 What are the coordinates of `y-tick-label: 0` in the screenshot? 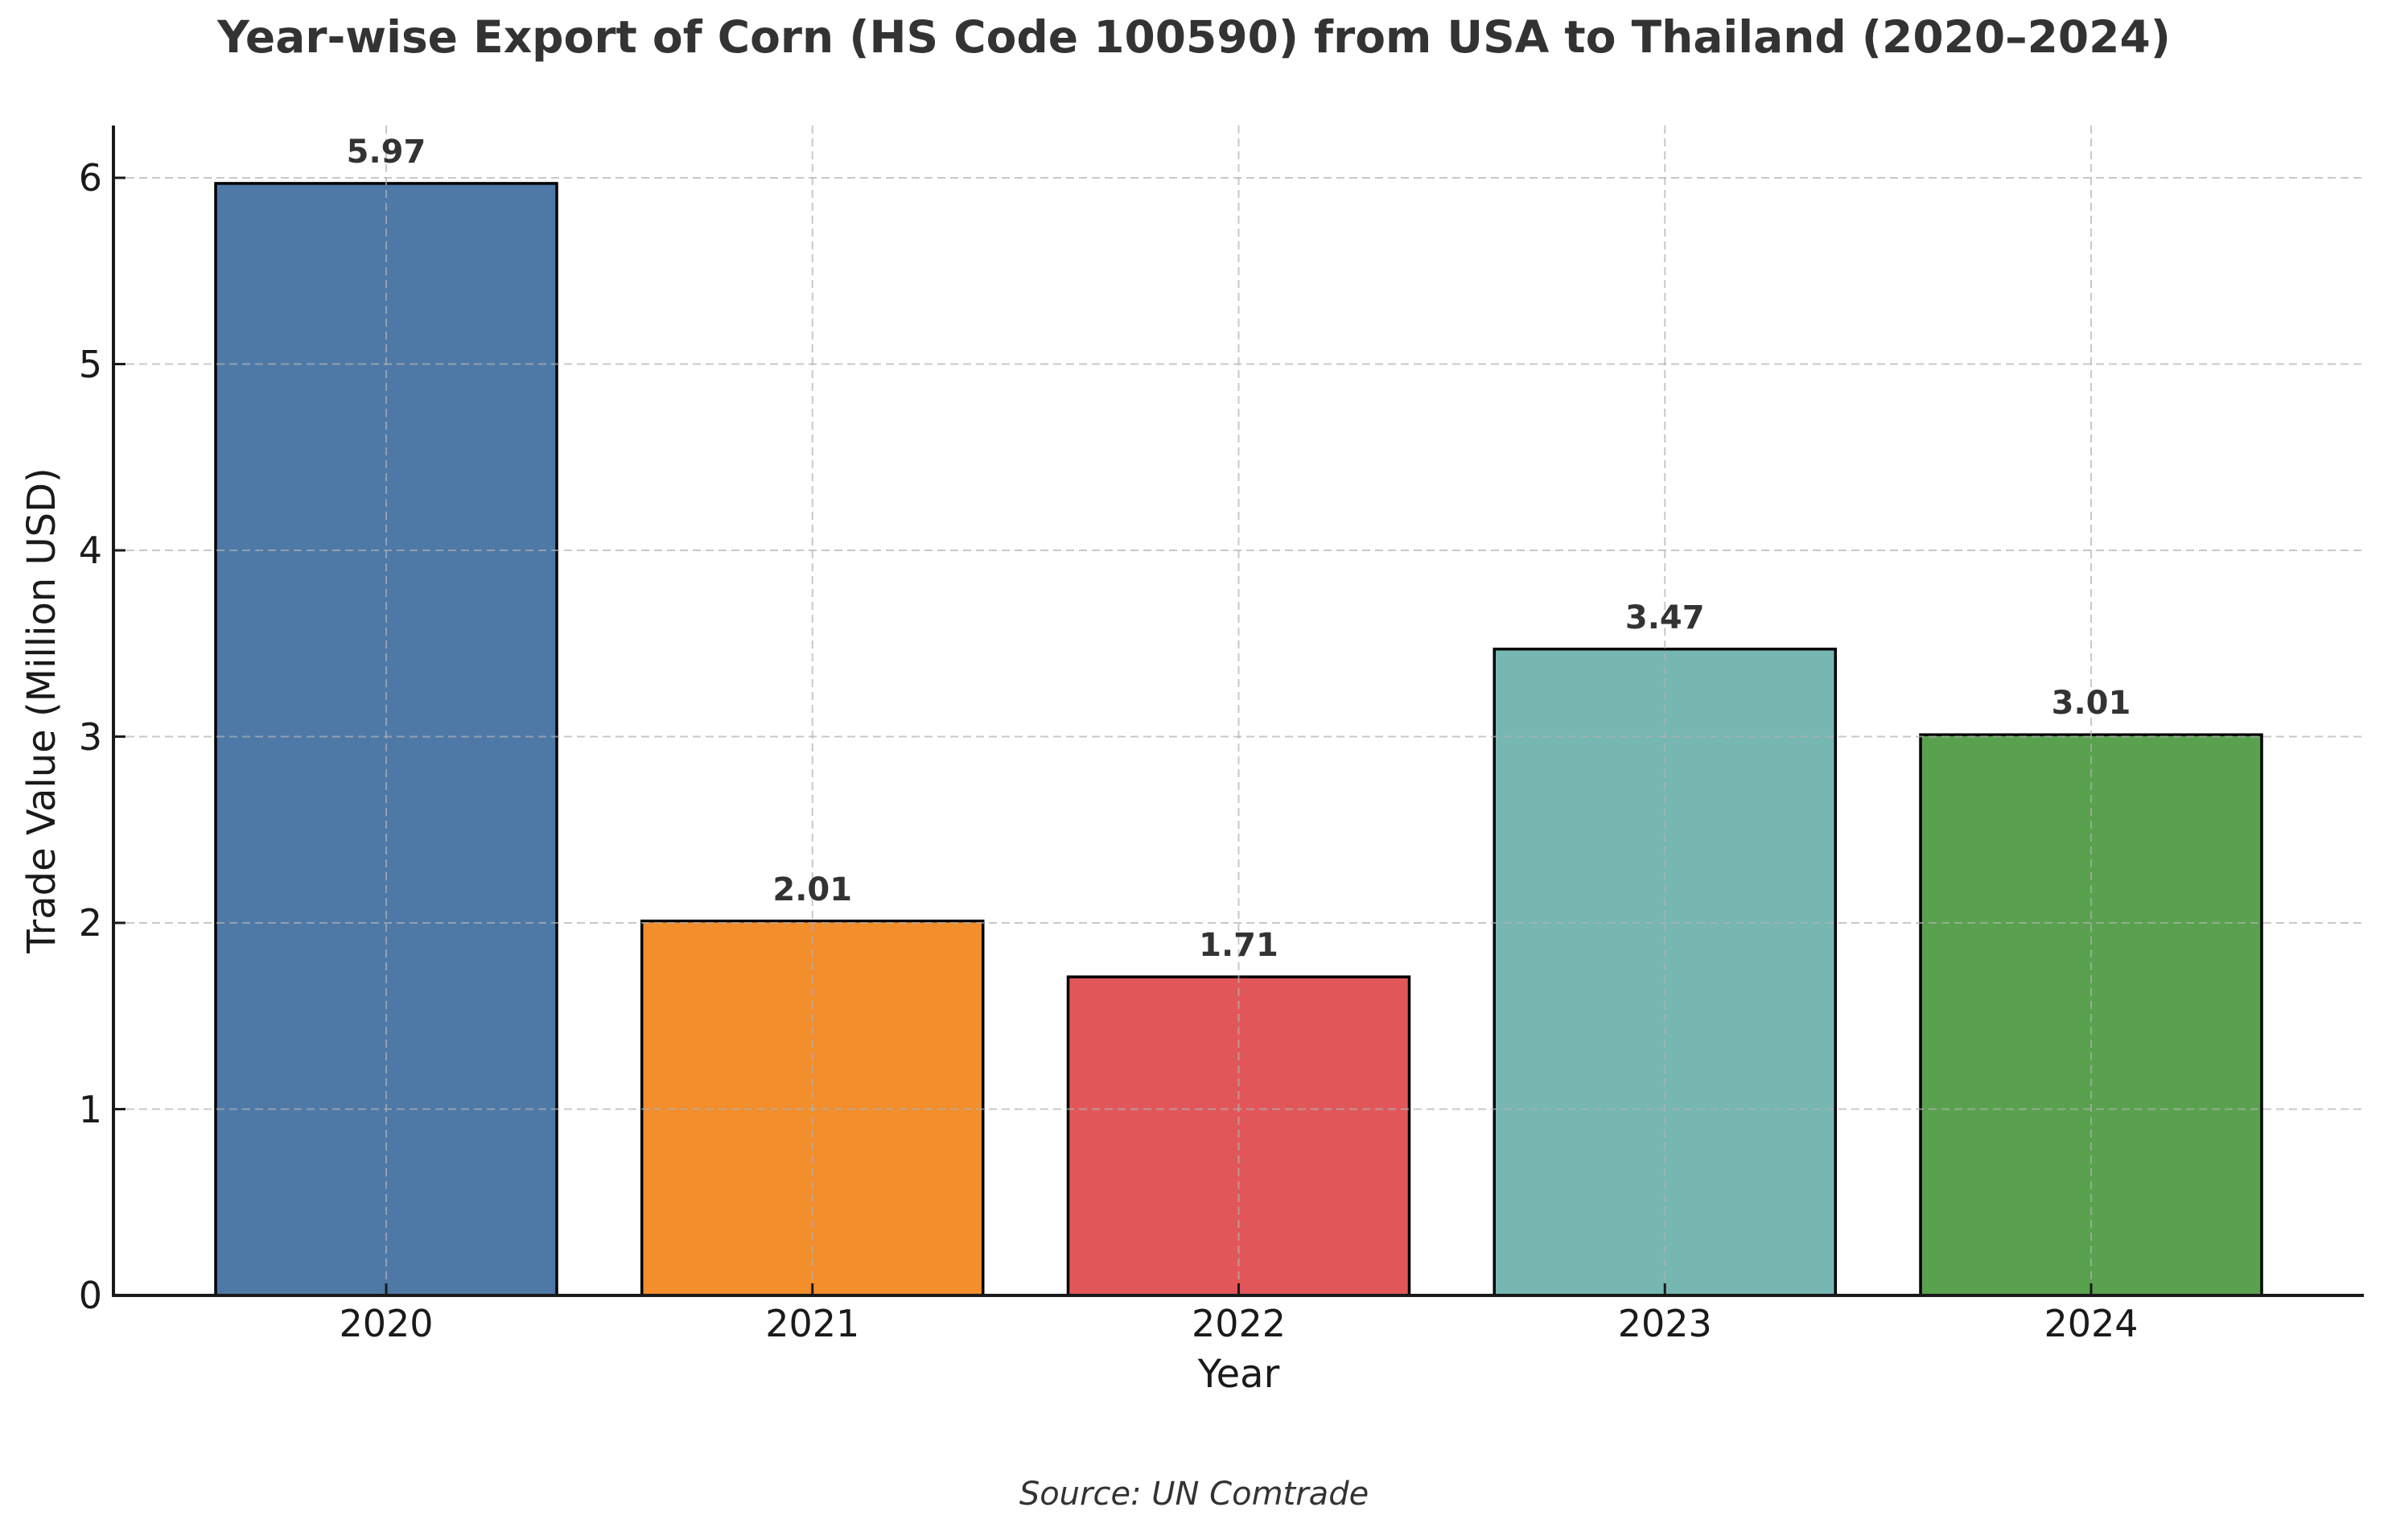 It's located at (90, 1295).